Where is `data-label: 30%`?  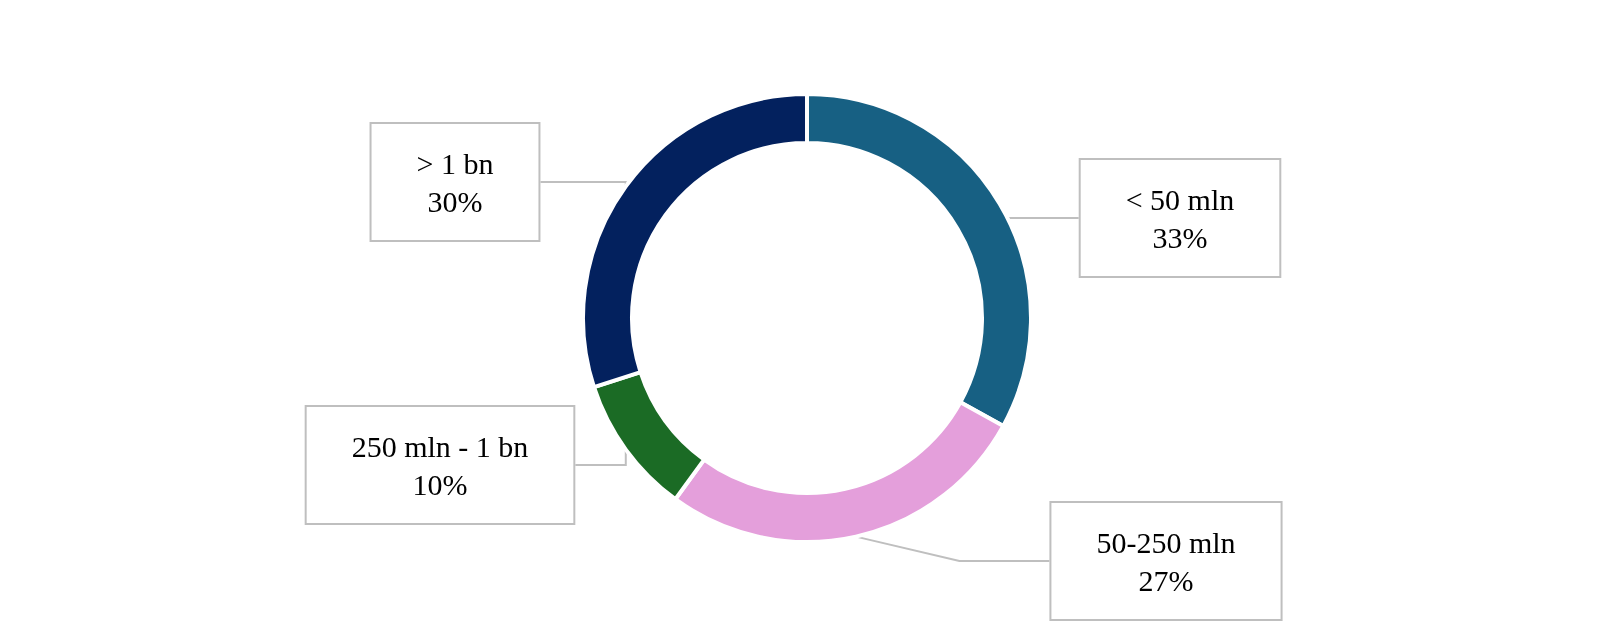 data-label: 30% is located at coordinates (455, 201).